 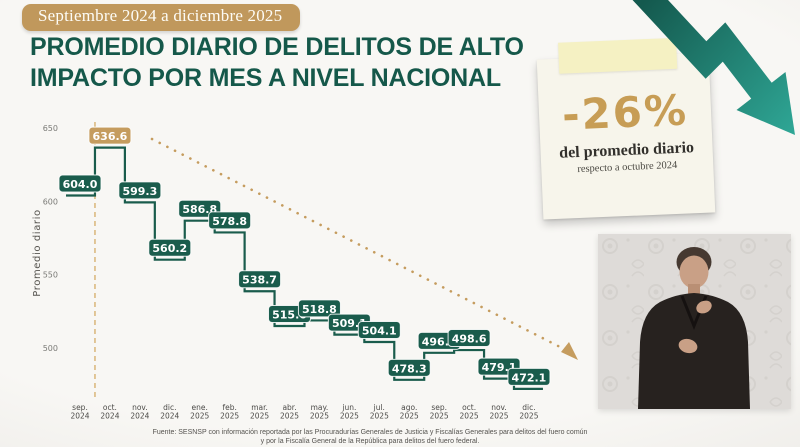 I want to click on page-title-line2: IMPACTO POR MES A NIVEL NACIONAL, so click(x=265, y=77).